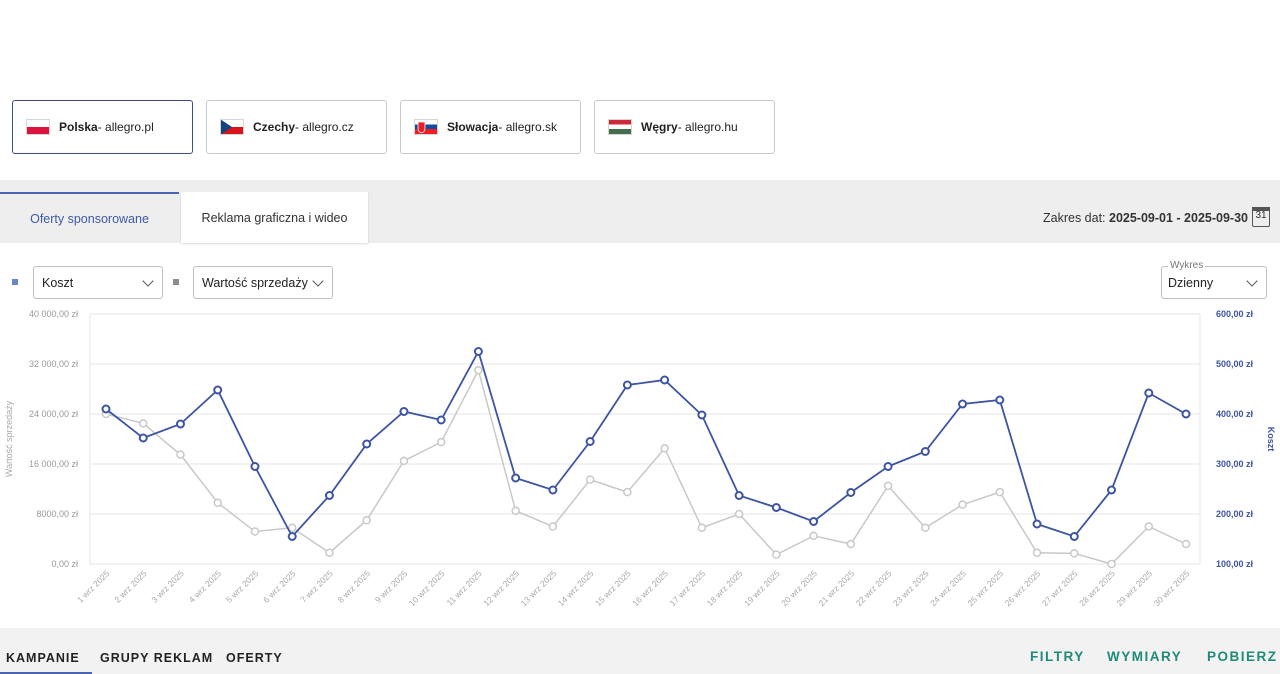 This screenshot has height=674, width=1280. Describe the element at coordinates (1235, 564) in the screenshot. I see `y-tick-right: 100,00 zł` at that location.